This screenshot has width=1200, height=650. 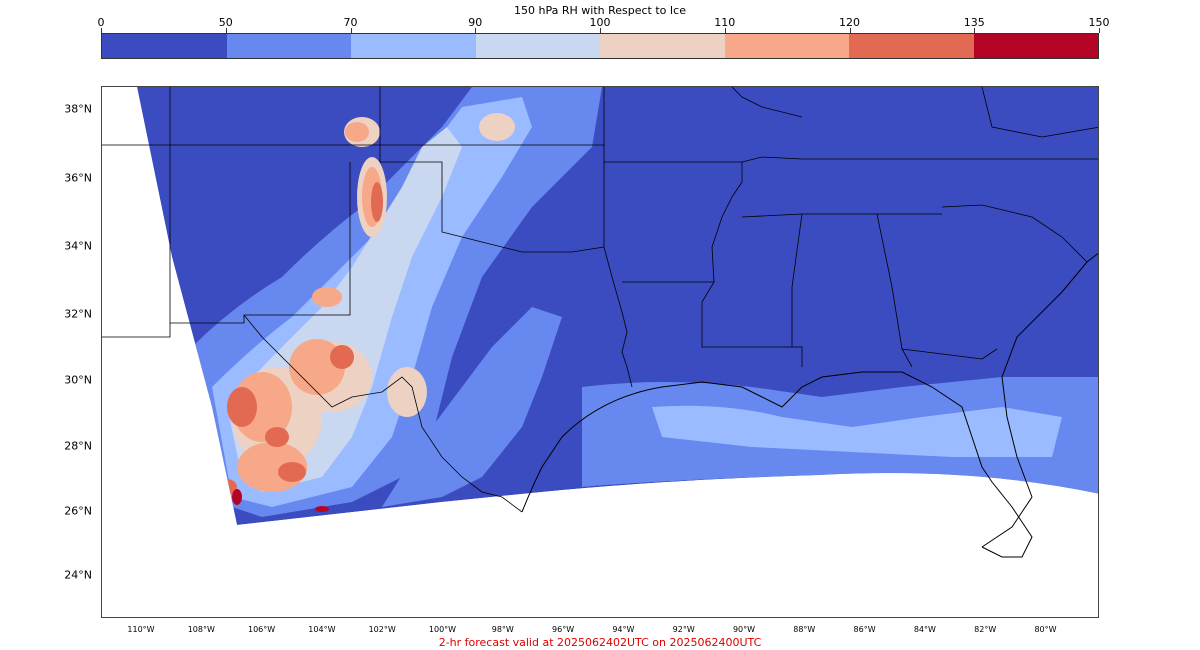 What do you see at coordinates (600, 22) in the screenshot?
I see `colorbar-tick-label: 100` at bounding box center [600, 22].